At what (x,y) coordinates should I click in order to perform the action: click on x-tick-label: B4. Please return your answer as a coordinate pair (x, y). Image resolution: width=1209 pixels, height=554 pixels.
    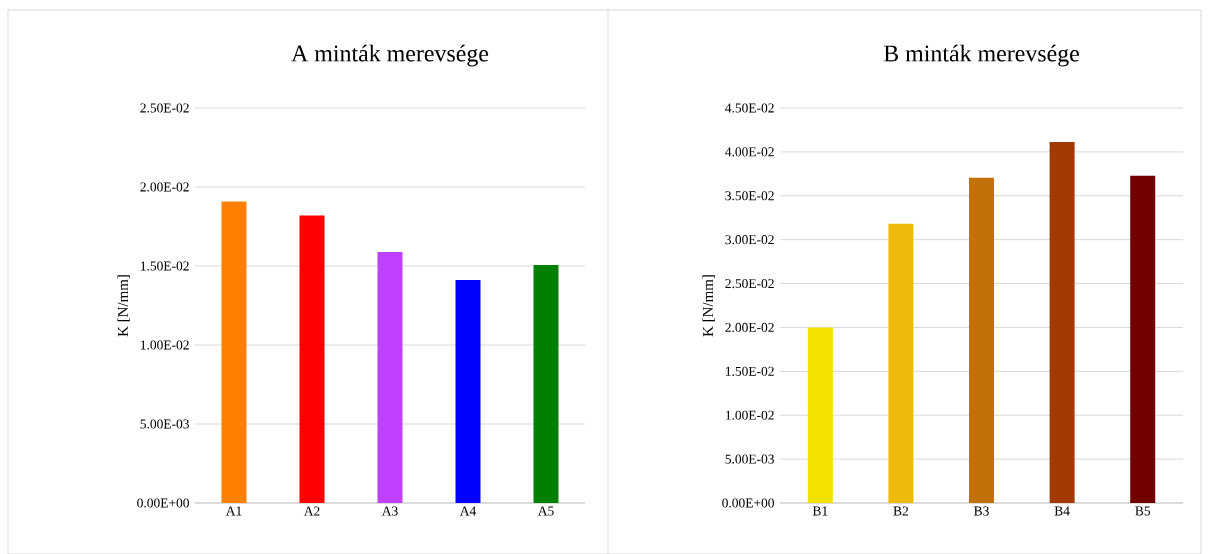
    Looking at the image, I should click on (1062, 511).